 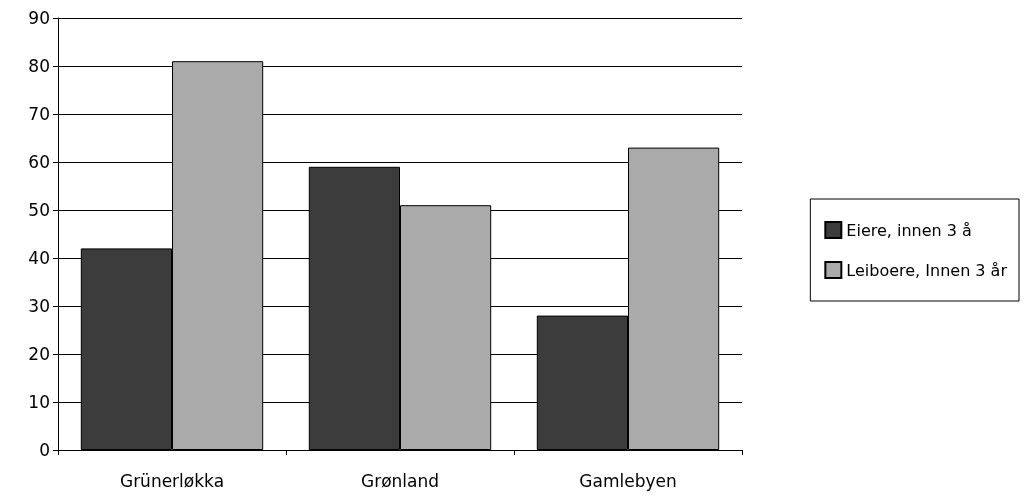 What do you see at coordinates (39, 162) in the screenshot?
I see `y-tick-label: 60` at bounding box center [39, 162].